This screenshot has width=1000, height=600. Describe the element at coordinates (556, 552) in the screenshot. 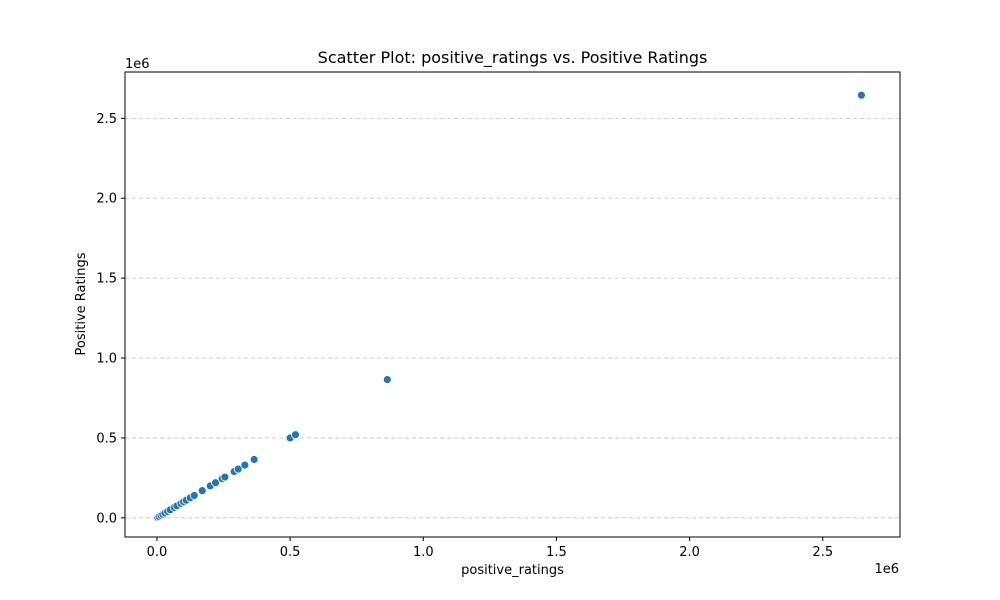

I see `x-tick-label: 1.5` at that location.